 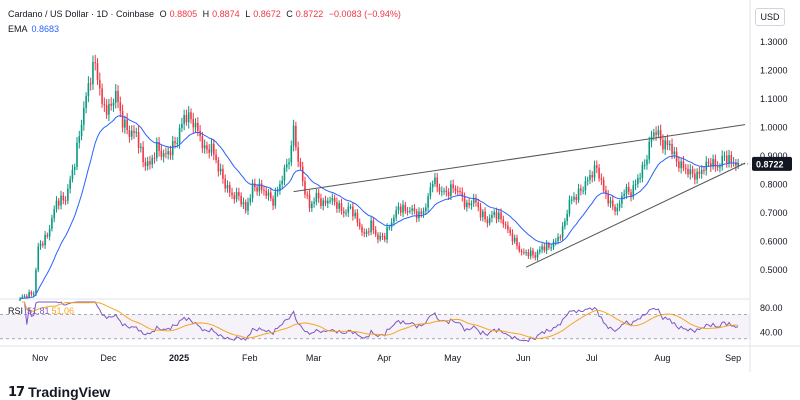 I want to click on trendline-resistance, so click(x=519, y=158).